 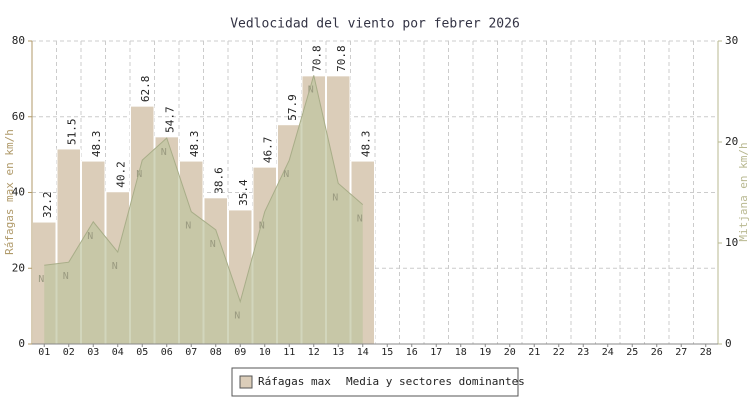 What do you see at coordinates (435, 381) in the screenshot?
I see `legend-label: Media y sectores dominantes` at bounding box center [435, 381].